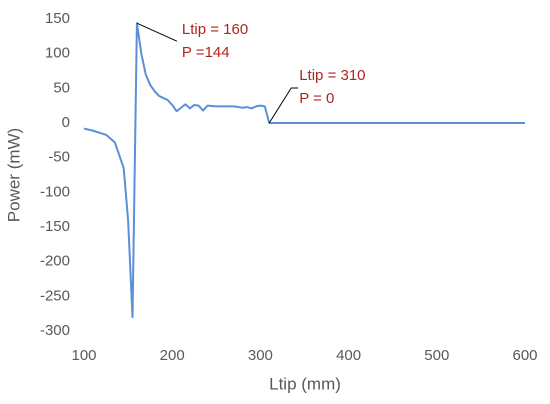 The image size is (550, 404). Describe the element at coordinates (66, 122) in the screenshot. I see `y-tick-label: 0` at that location.